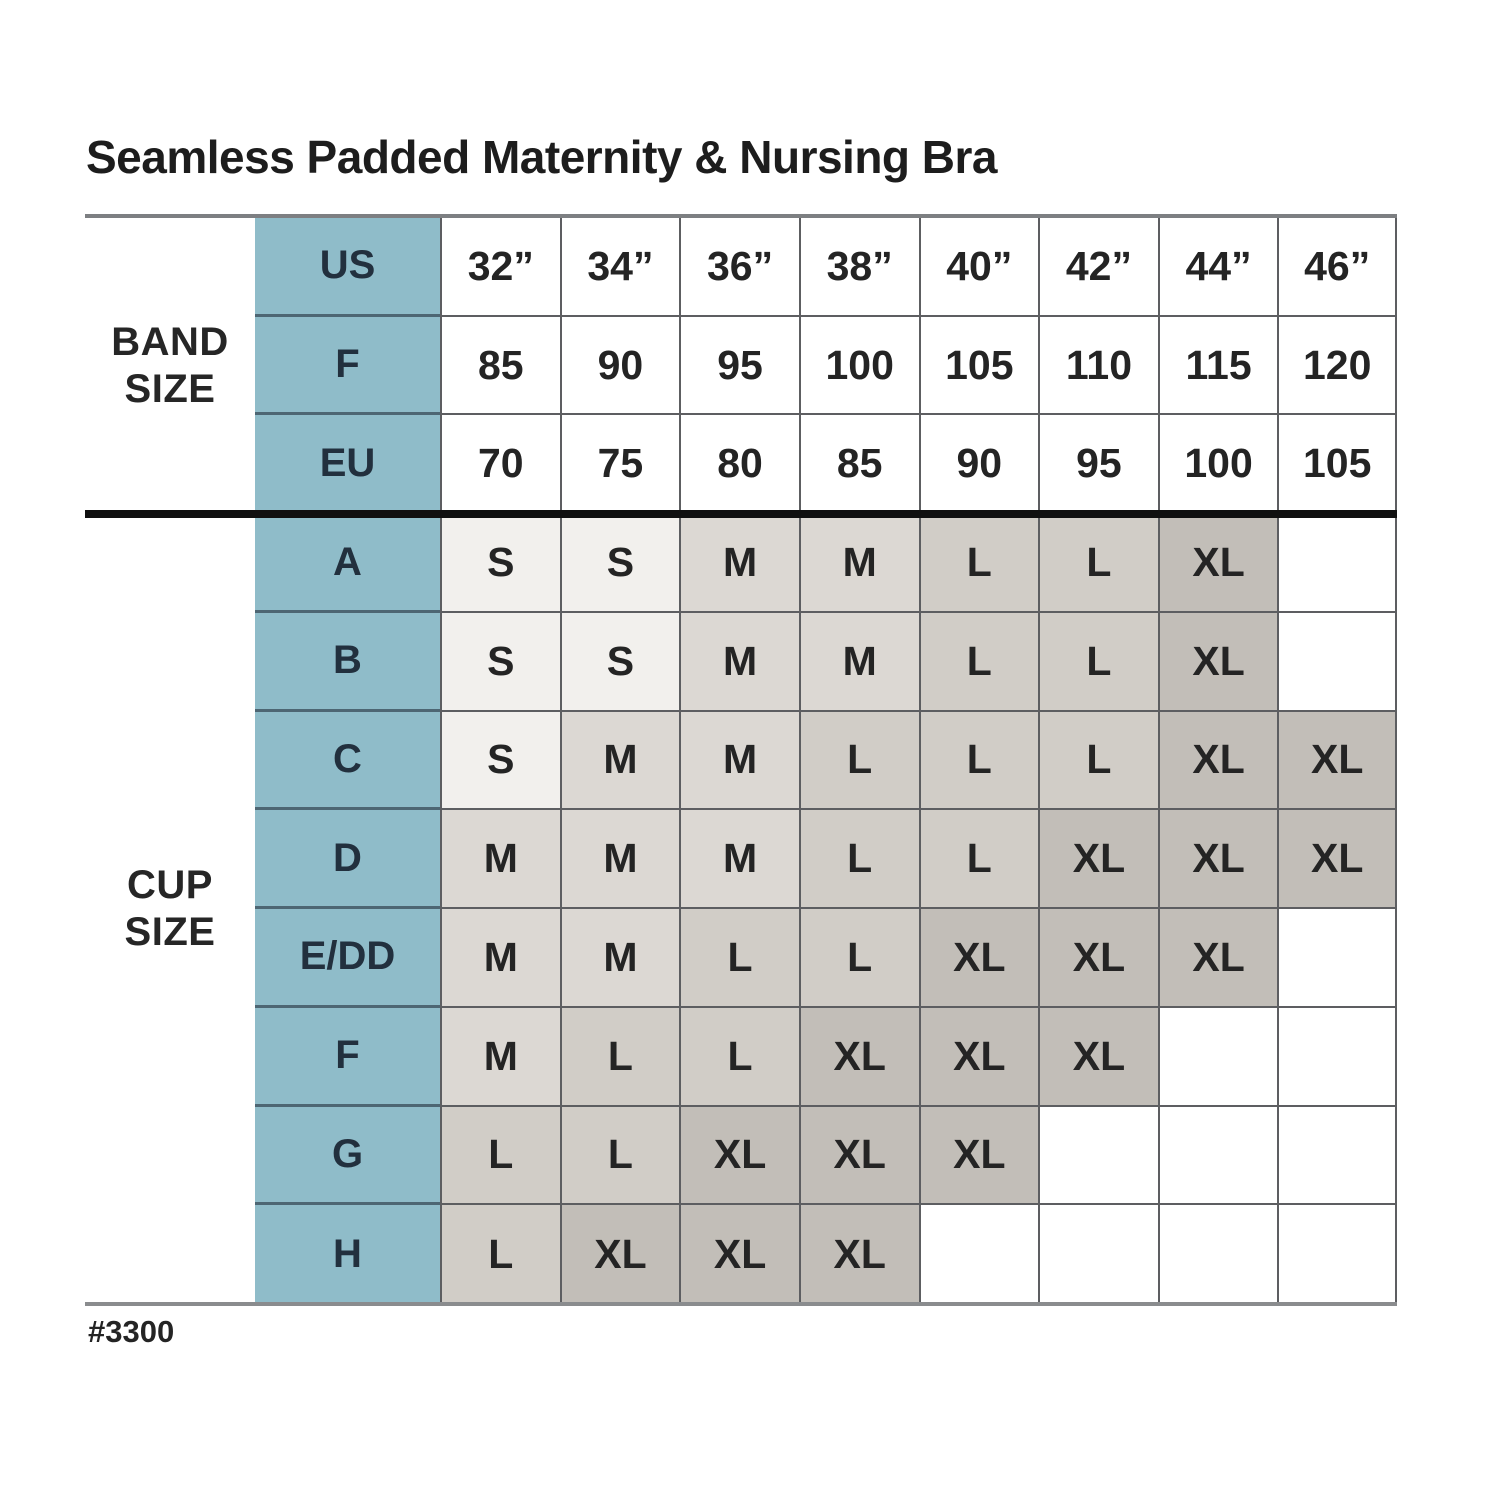  I want to click on band-value-cell: 44”, so click(1217, 267).